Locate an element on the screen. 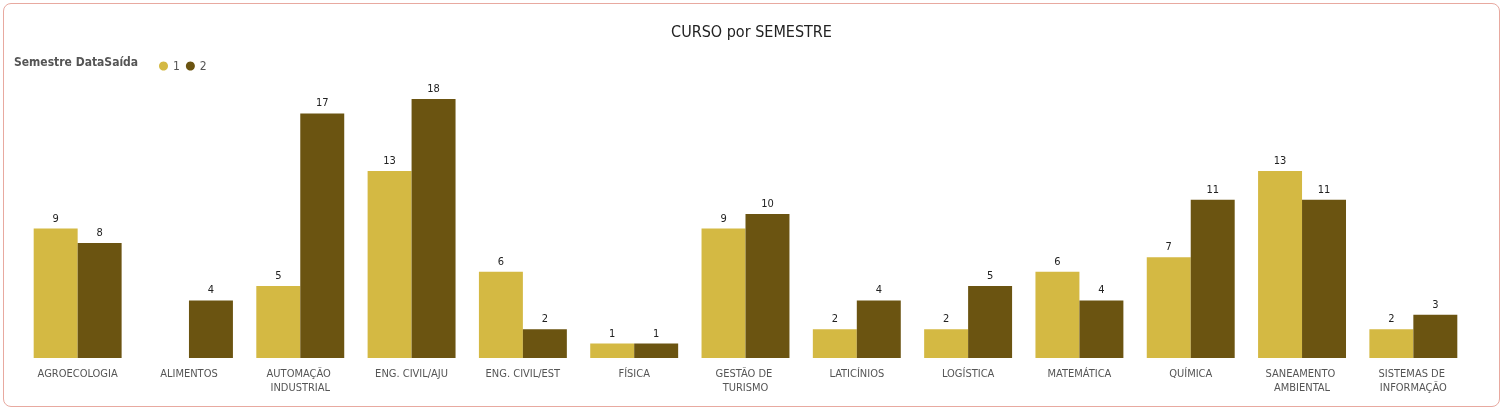  legend-title: Semestre DataSaída is located at coordinates (76, 62).